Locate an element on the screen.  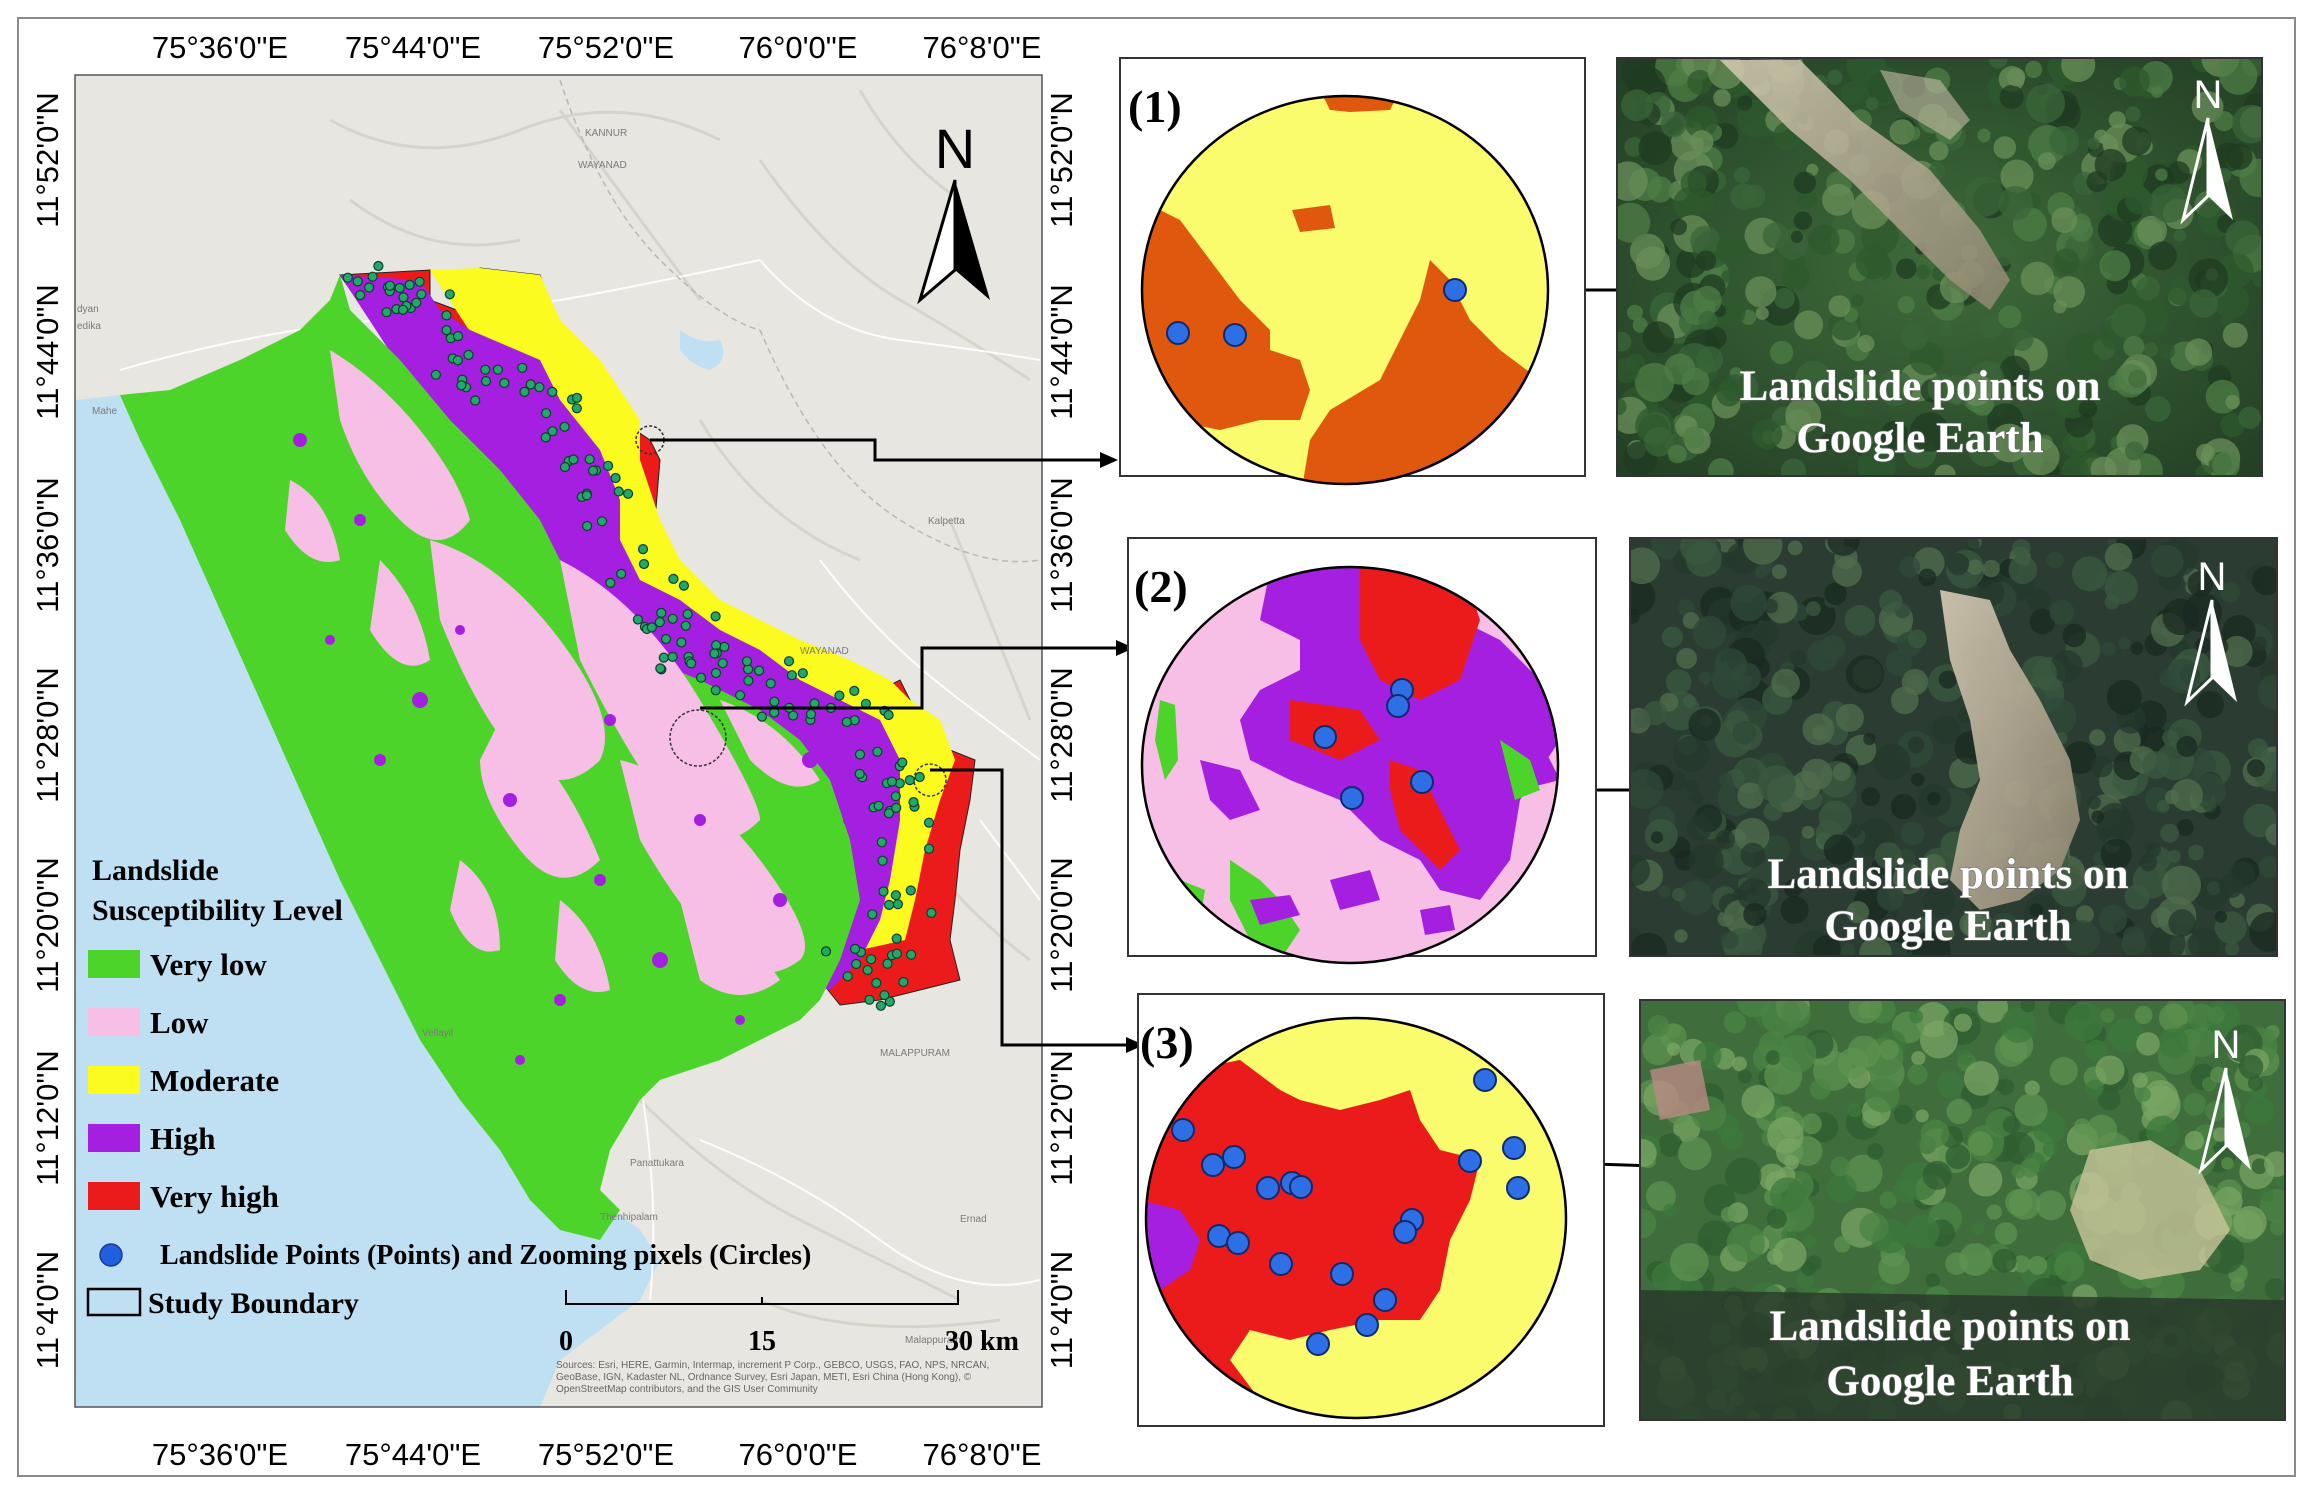
zoom-panel-label: (2) is located at coordinates (1161, 586).